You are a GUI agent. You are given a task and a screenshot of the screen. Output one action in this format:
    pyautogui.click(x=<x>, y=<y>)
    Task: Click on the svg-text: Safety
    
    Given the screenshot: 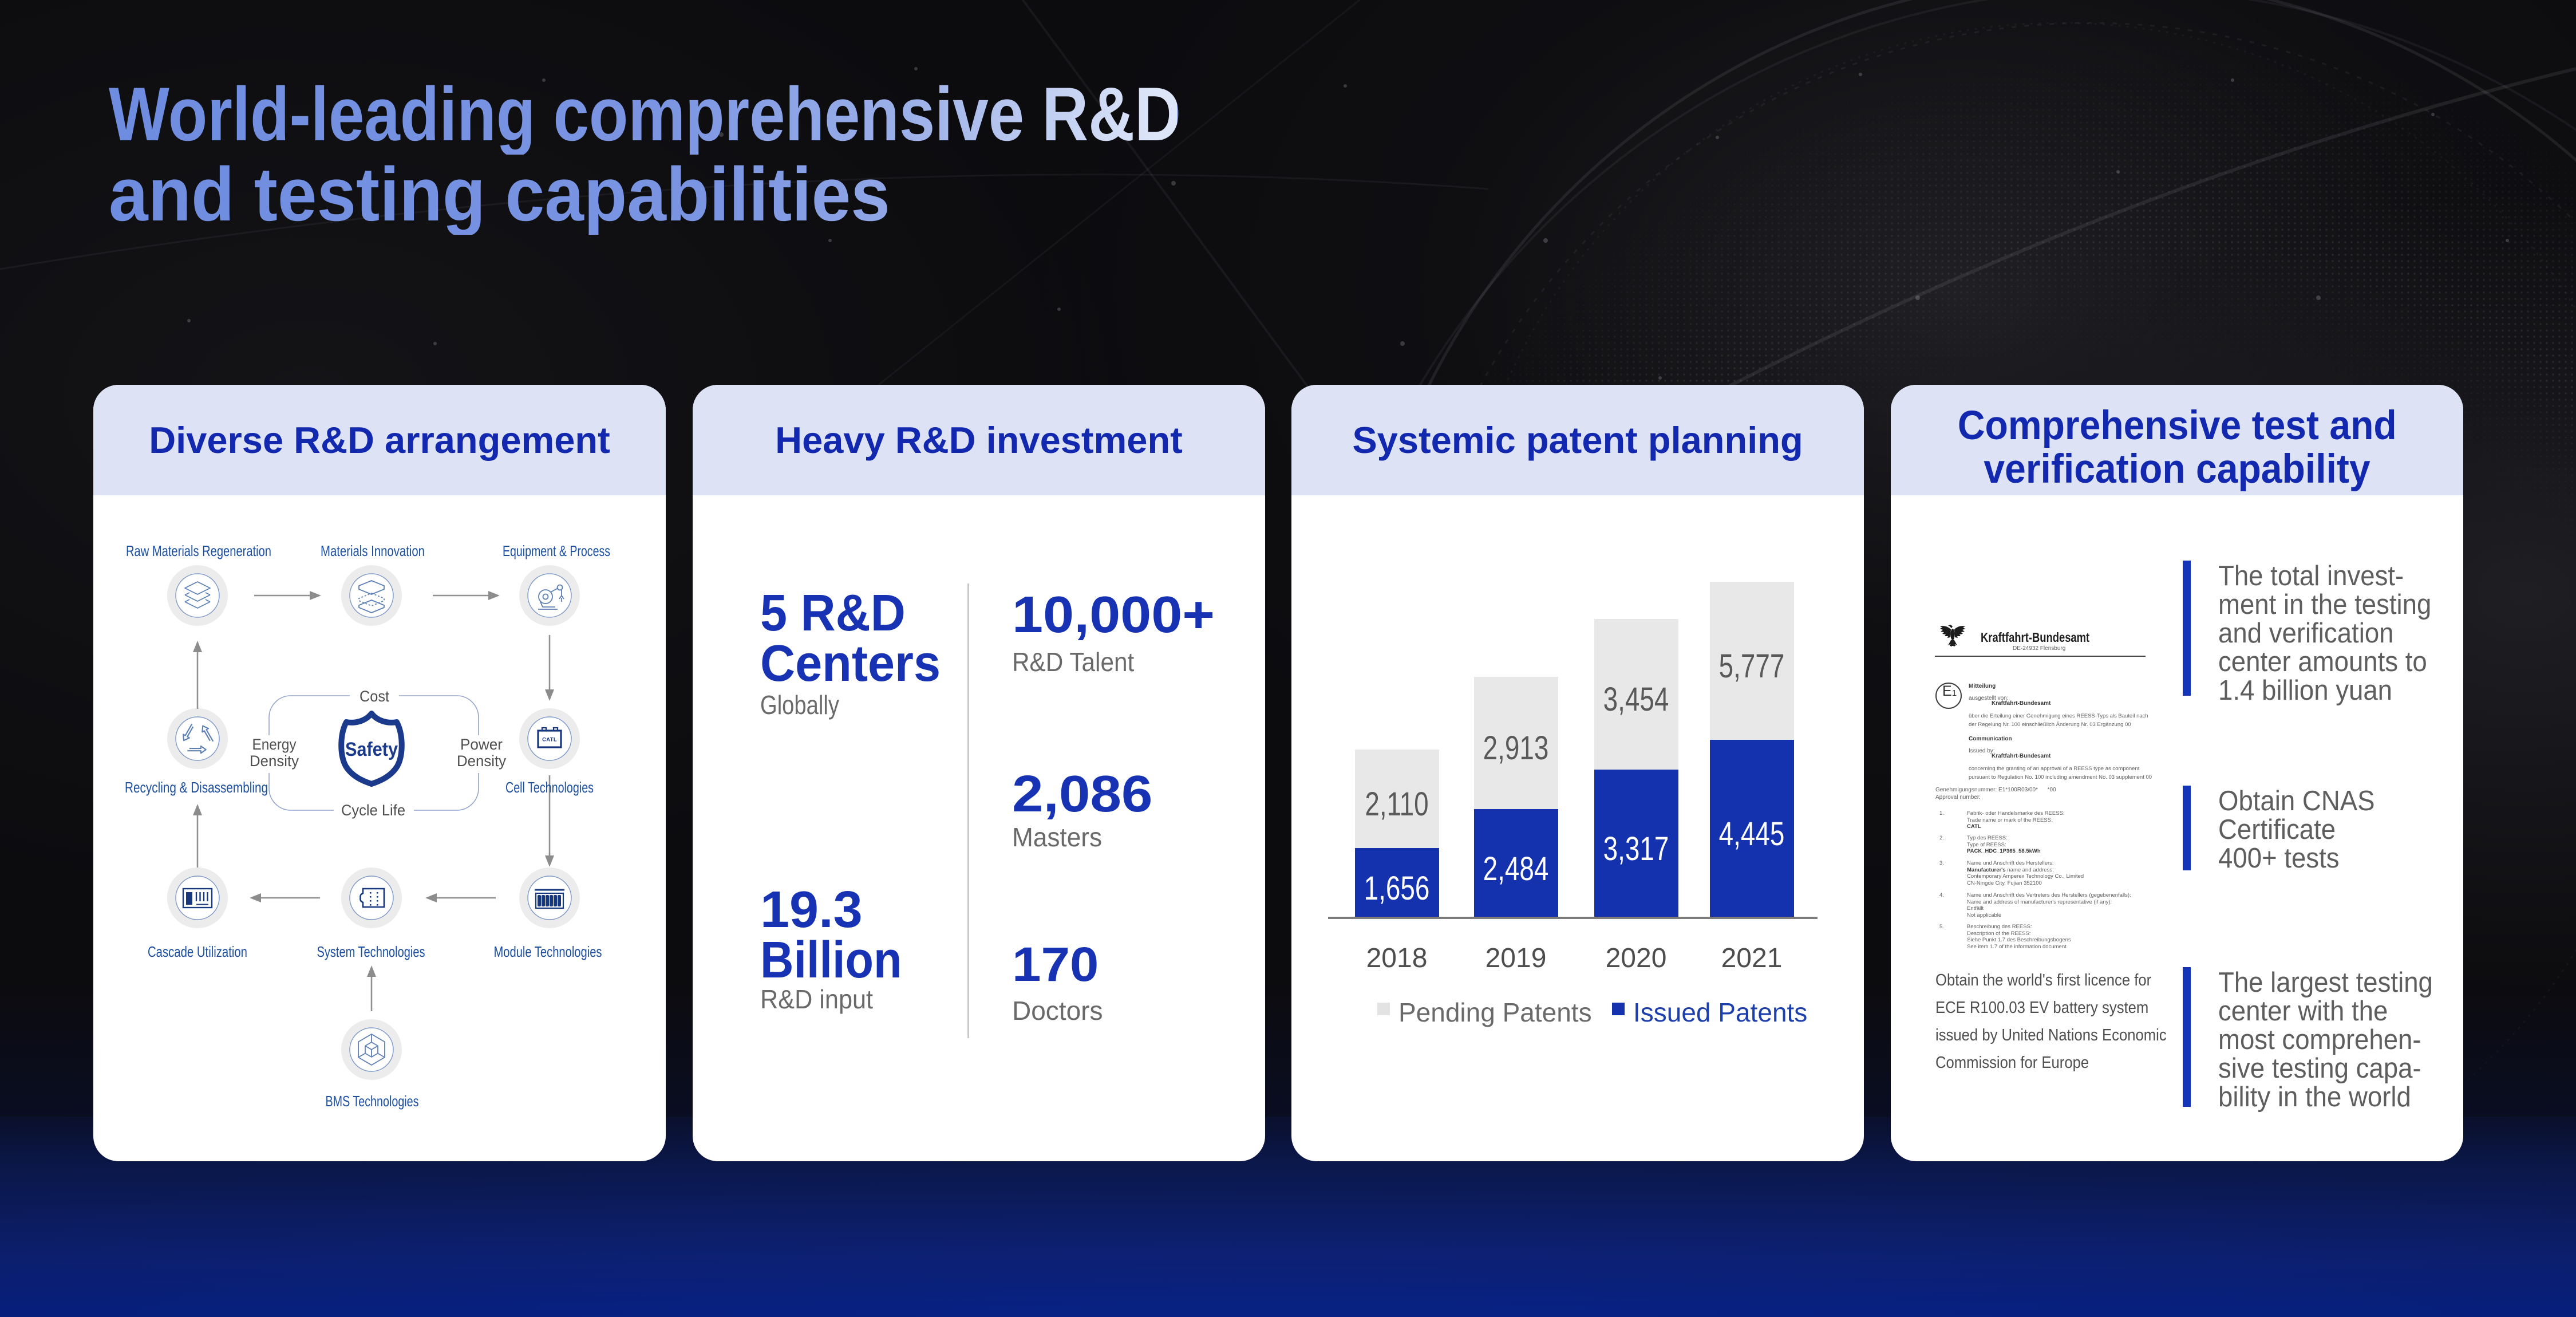 What is the action you would take?
    pyautogui.click(x=371, y=749)
    